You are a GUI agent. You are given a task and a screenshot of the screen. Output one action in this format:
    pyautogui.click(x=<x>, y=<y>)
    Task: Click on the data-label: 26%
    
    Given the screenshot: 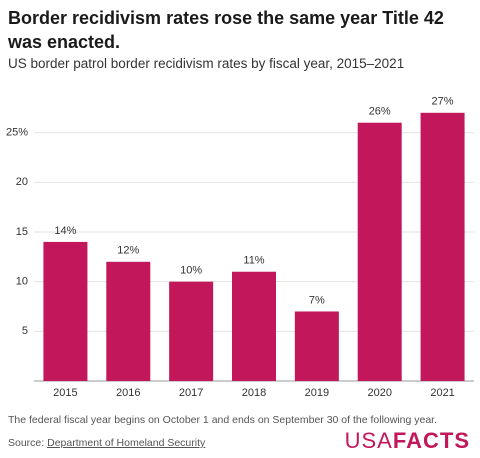 What is the action you would take?
    pyautogui.click(x=380, y=112)
    